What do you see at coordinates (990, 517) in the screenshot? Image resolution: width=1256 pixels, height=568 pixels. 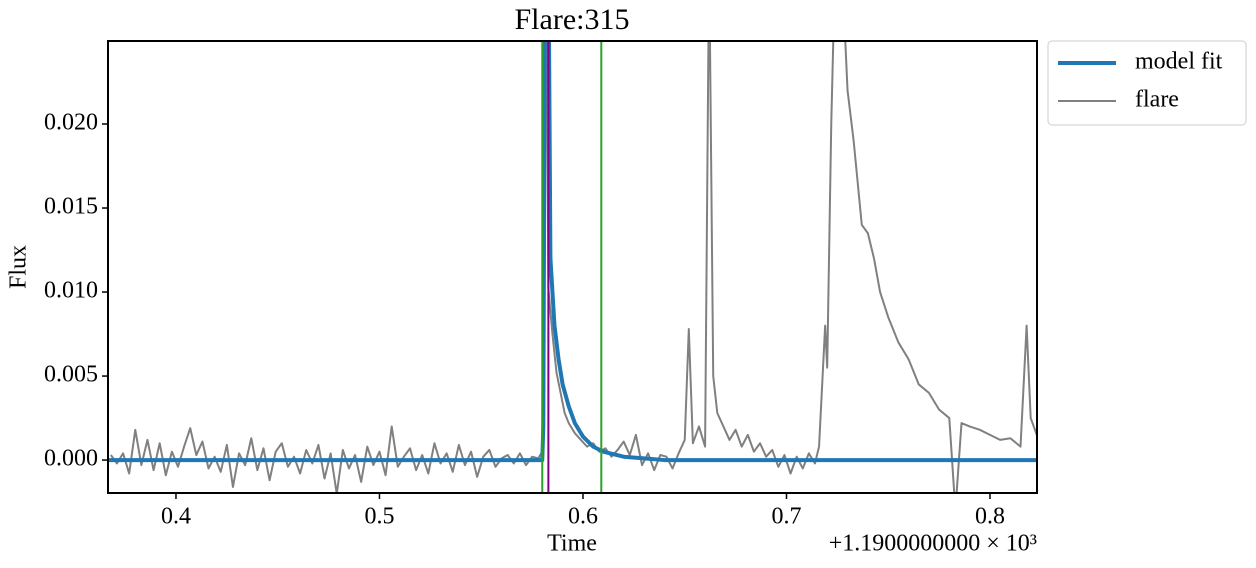 I see `x-tick-label: 0.8` at bounding box center [990, 517].